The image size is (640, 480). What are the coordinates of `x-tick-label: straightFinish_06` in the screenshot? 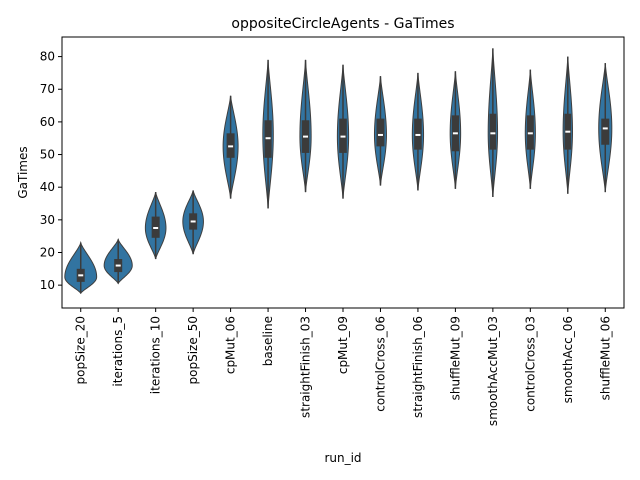 It's located at (418, 367).